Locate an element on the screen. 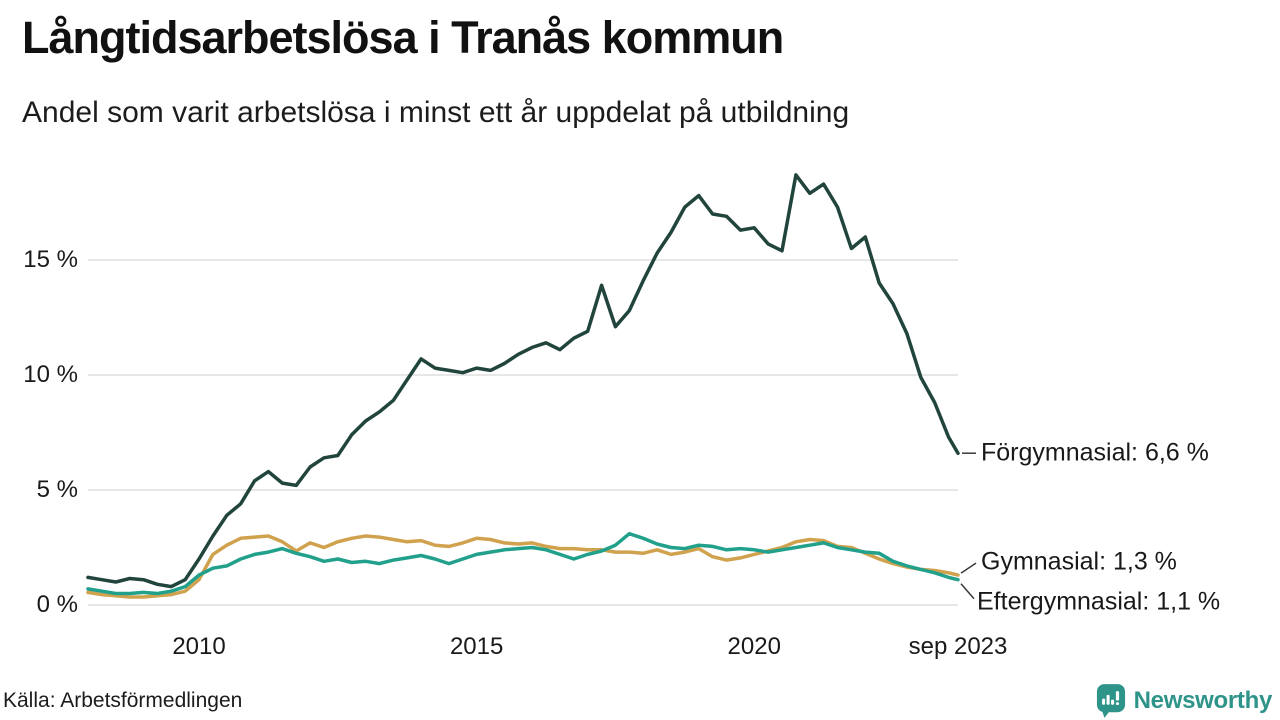  annotation-eftergymnasial: Eftergymnasial: 1,1 % is located at coordinates (1099, 601).